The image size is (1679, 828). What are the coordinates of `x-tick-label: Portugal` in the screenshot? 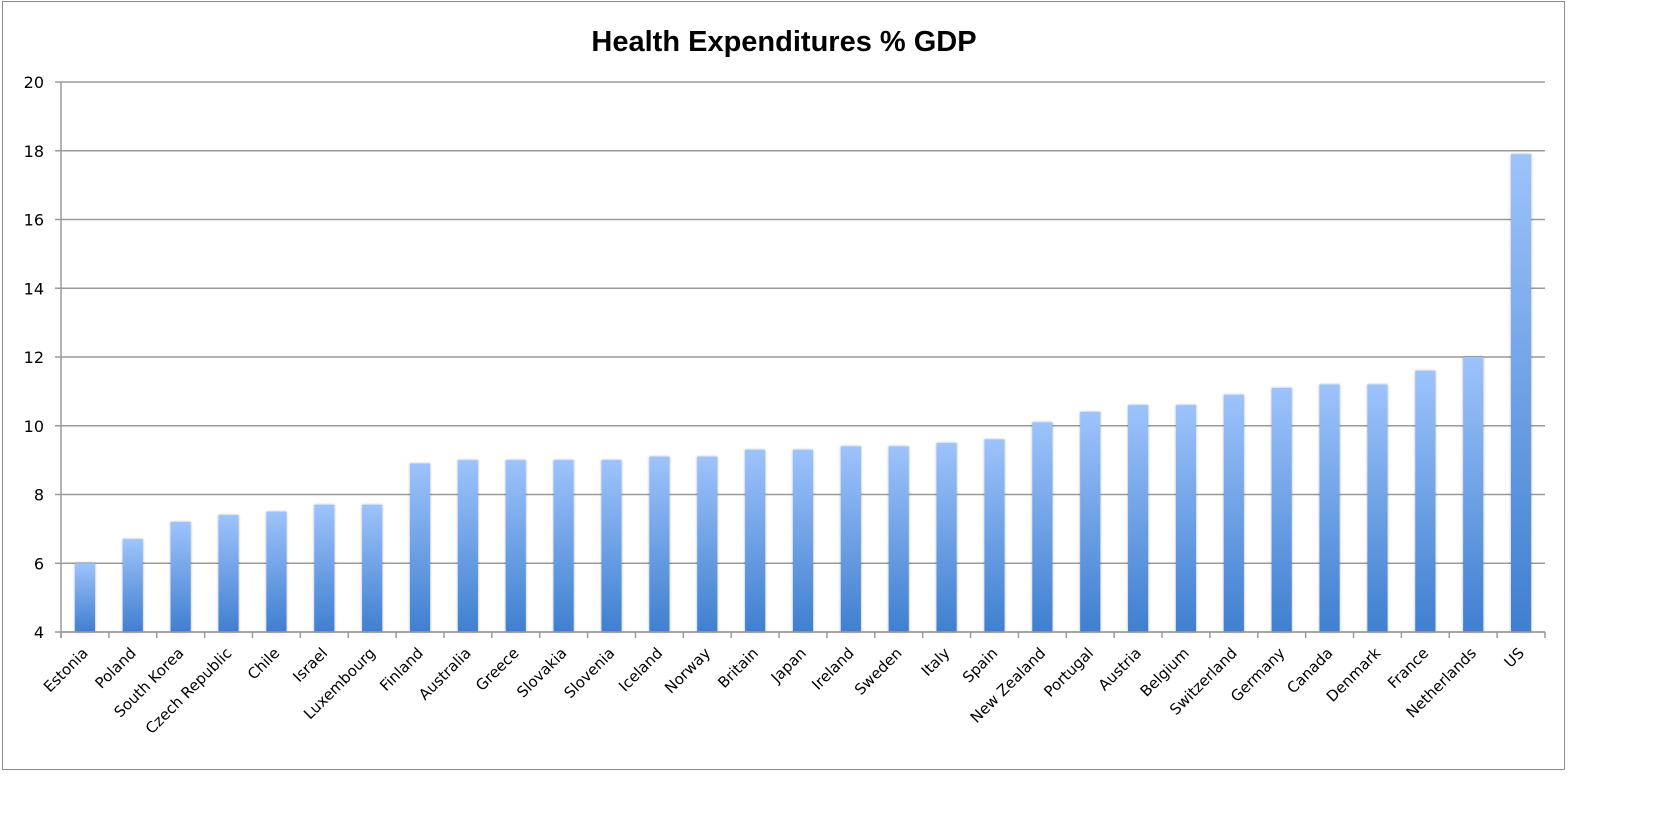 It's located at (1068, 672).